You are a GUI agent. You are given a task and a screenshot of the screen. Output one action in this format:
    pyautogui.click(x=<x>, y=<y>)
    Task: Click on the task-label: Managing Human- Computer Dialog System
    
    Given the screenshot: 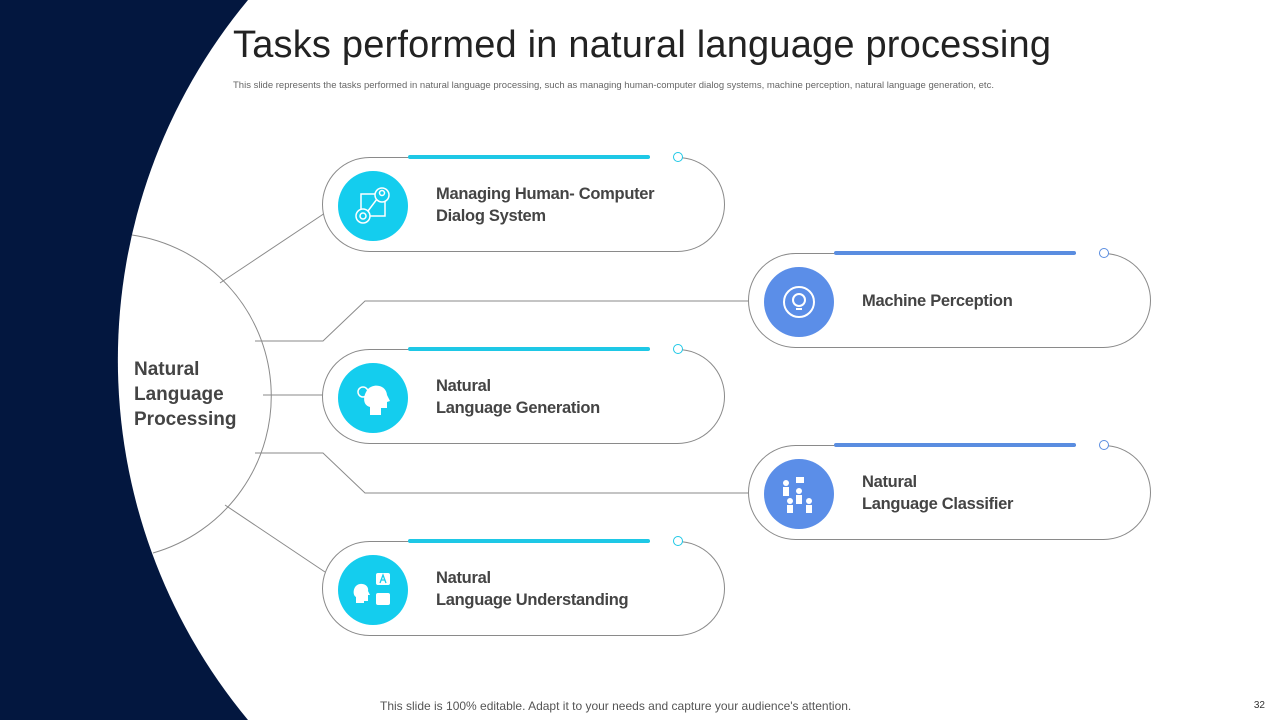 What is the action you would take?
    pyautogui.click(x=545, y=204)
    